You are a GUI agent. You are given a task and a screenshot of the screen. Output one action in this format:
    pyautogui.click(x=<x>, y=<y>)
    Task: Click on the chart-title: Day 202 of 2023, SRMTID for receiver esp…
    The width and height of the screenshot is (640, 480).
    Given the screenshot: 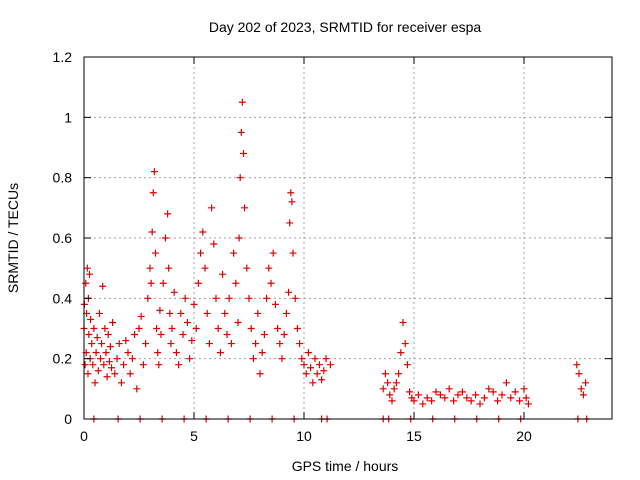 What is the action you would take?
    pyautogui.click(x=345, y=27)
    